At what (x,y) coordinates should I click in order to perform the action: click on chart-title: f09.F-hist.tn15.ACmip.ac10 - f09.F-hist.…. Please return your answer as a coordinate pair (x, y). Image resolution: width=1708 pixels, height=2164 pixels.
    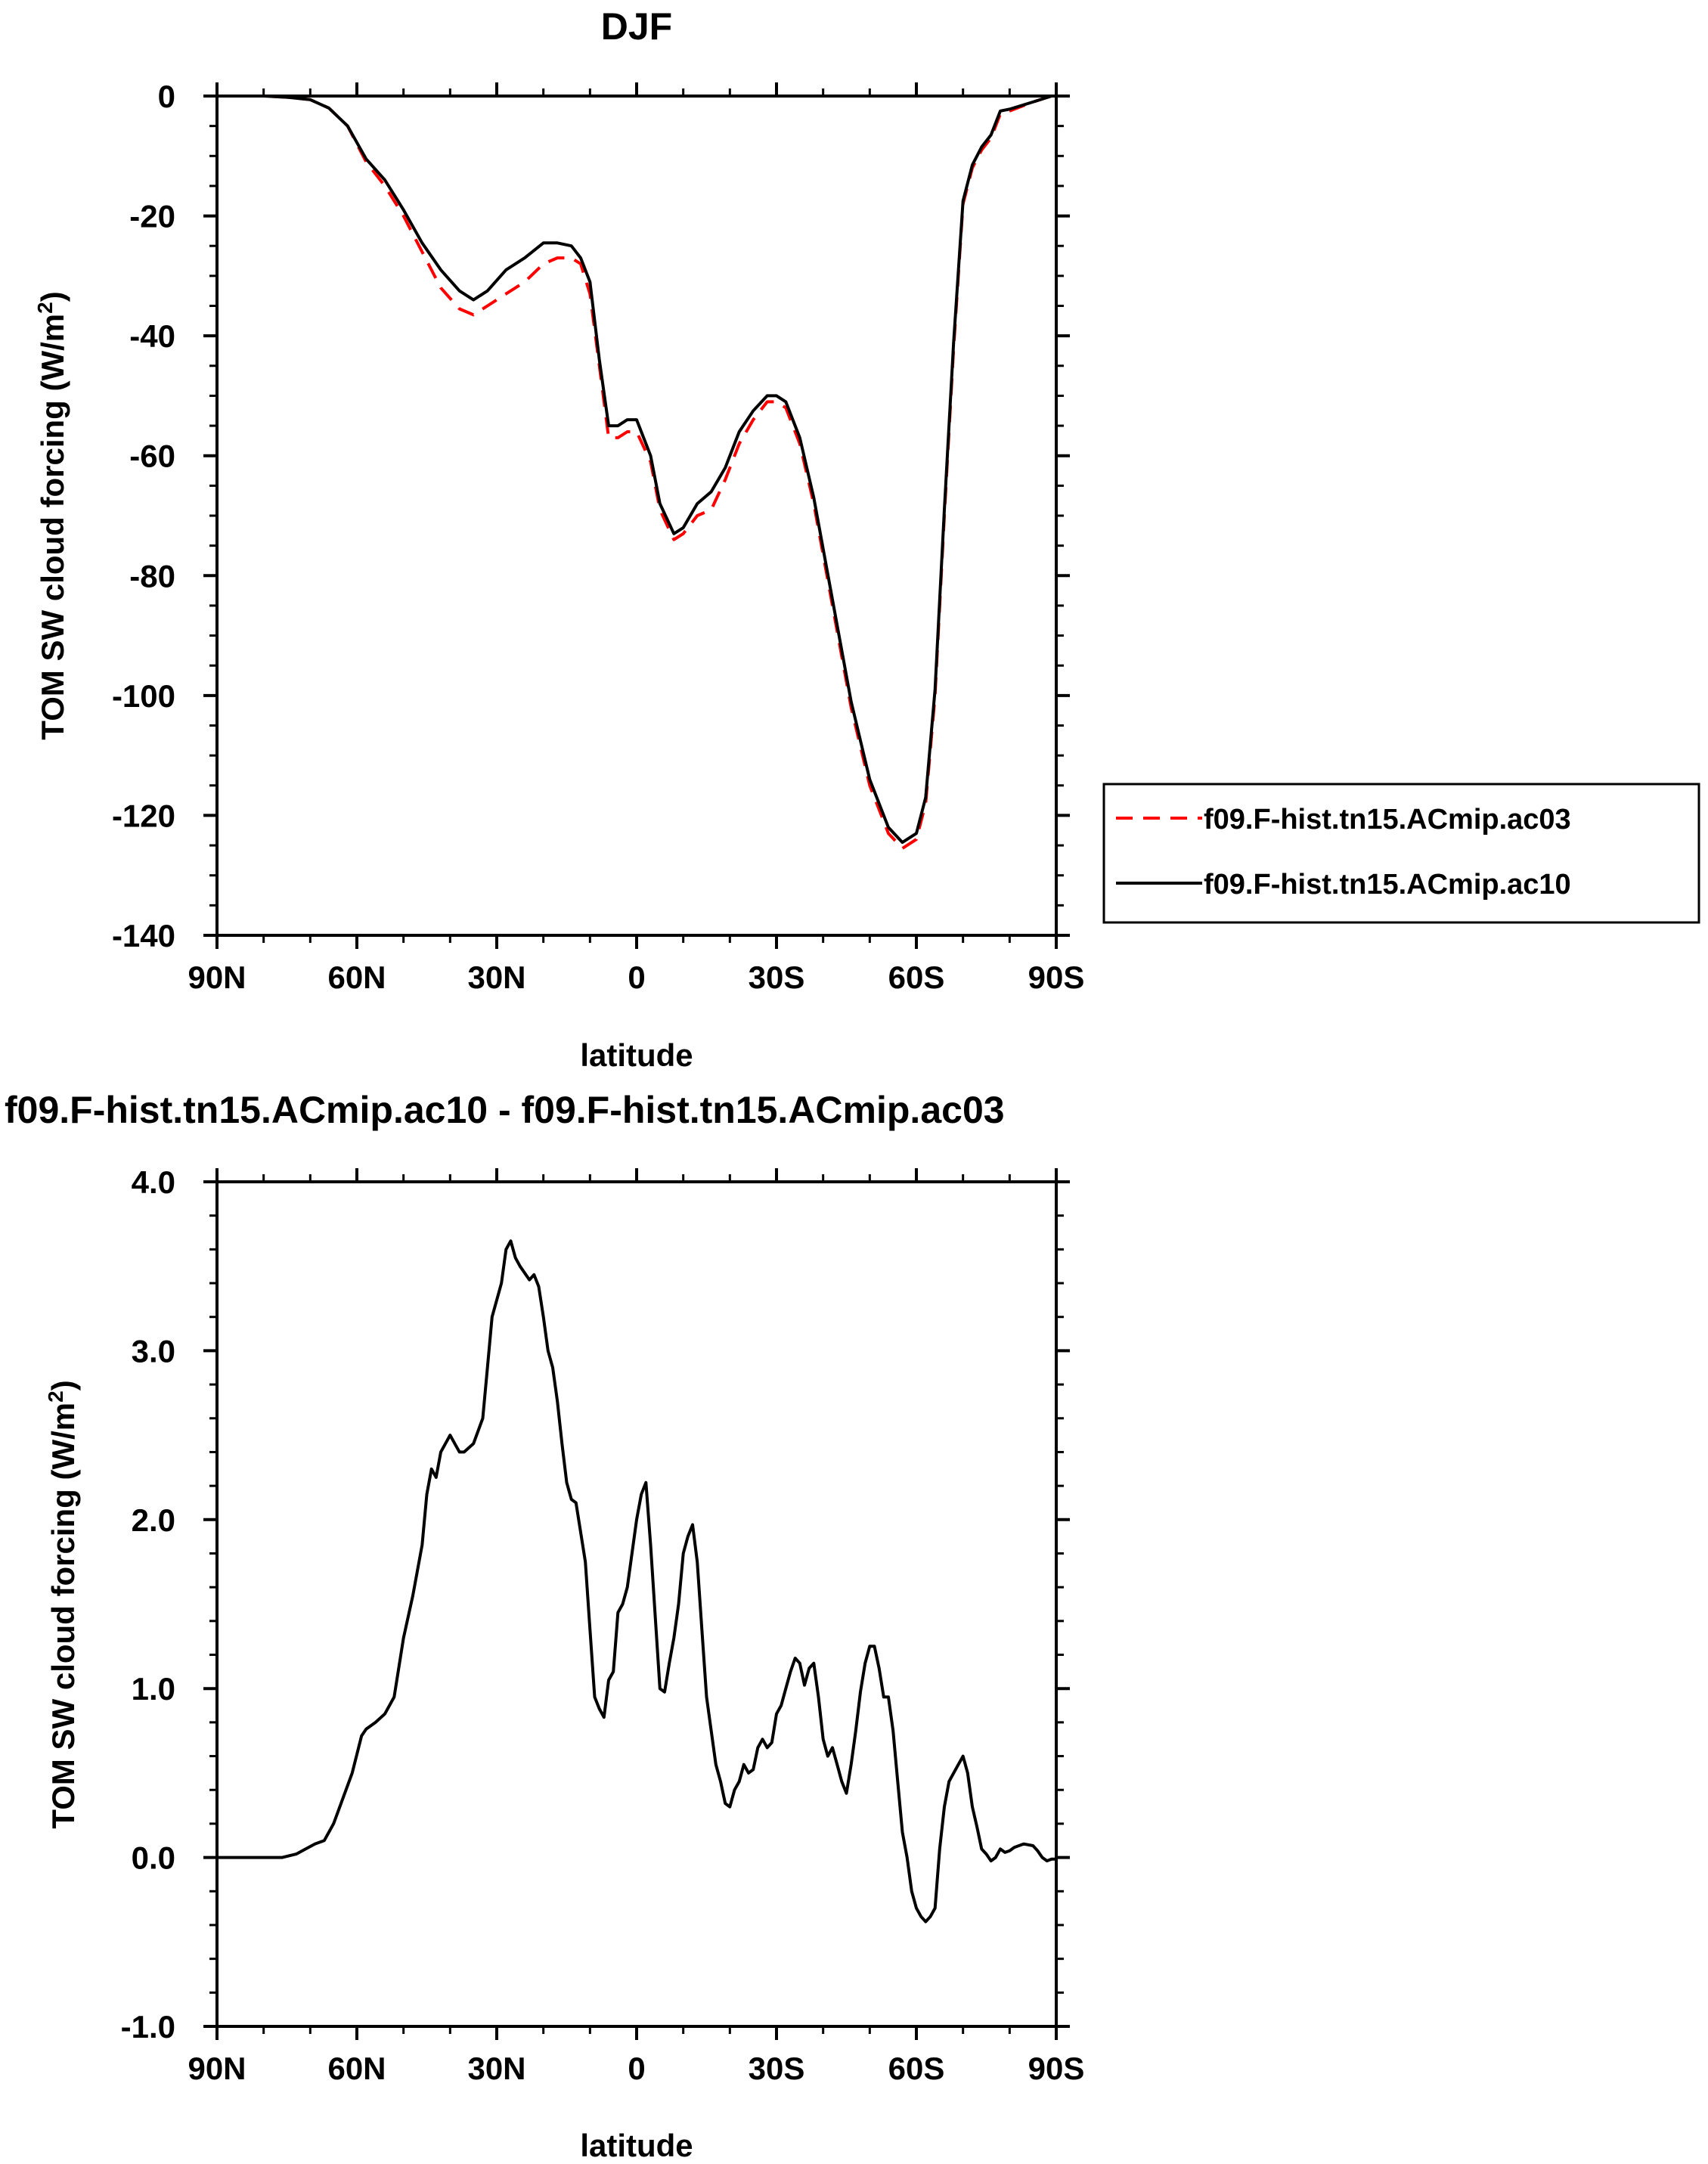
    Looking at the image, I should click on (505, 1110).